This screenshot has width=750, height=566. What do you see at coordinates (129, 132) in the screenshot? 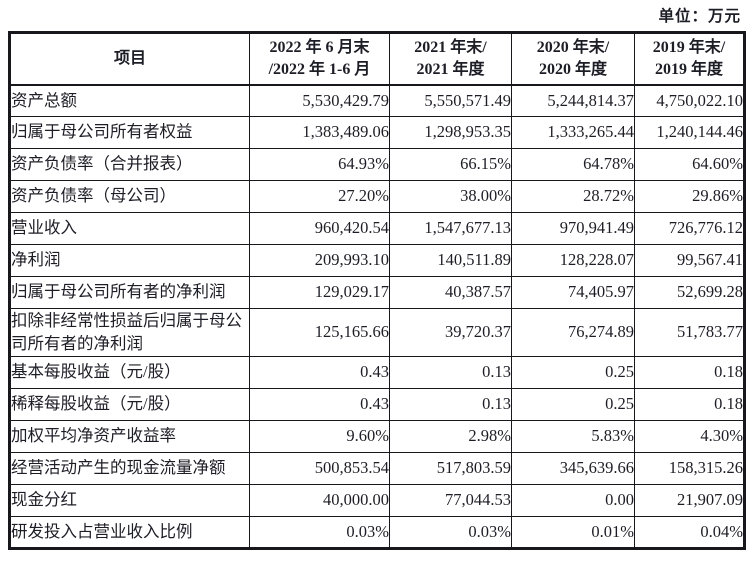
I see `row-label: 归属于母公司所有者权益` at bounding box center [129, 132].